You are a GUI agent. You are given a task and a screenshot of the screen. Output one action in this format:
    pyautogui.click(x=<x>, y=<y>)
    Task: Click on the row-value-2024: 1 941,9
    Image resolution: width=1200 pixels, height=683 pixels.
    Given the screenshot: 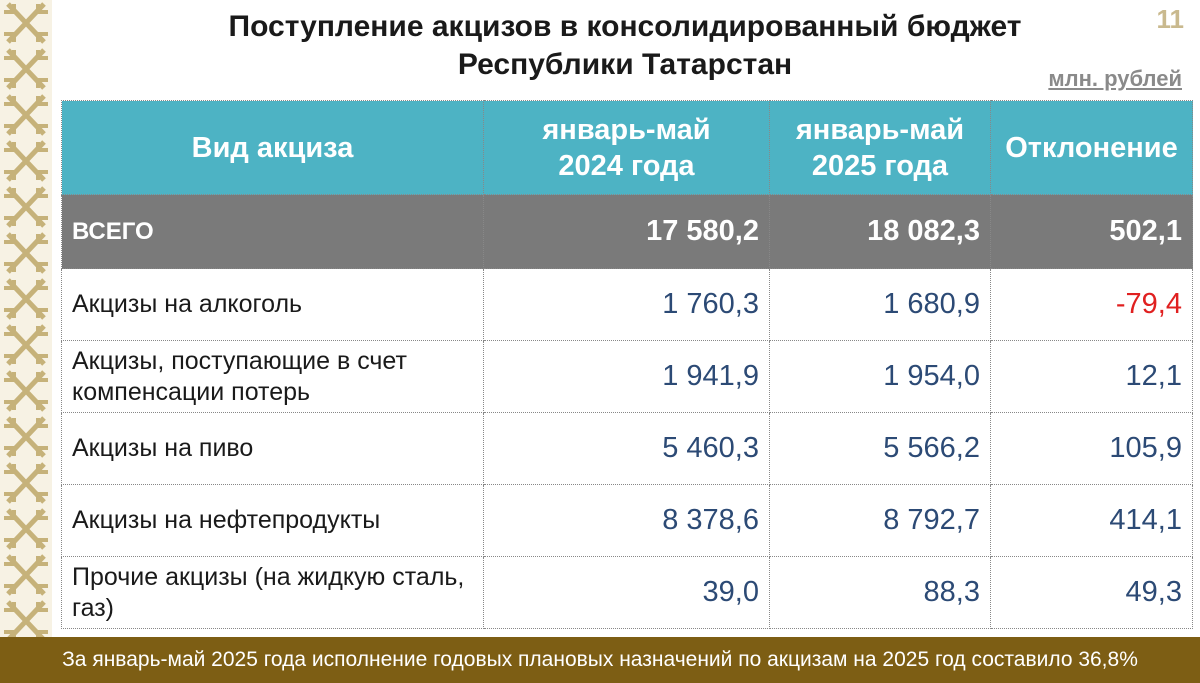 What is the action you would take?
    pyautogui.click(x=626, y=376)
    